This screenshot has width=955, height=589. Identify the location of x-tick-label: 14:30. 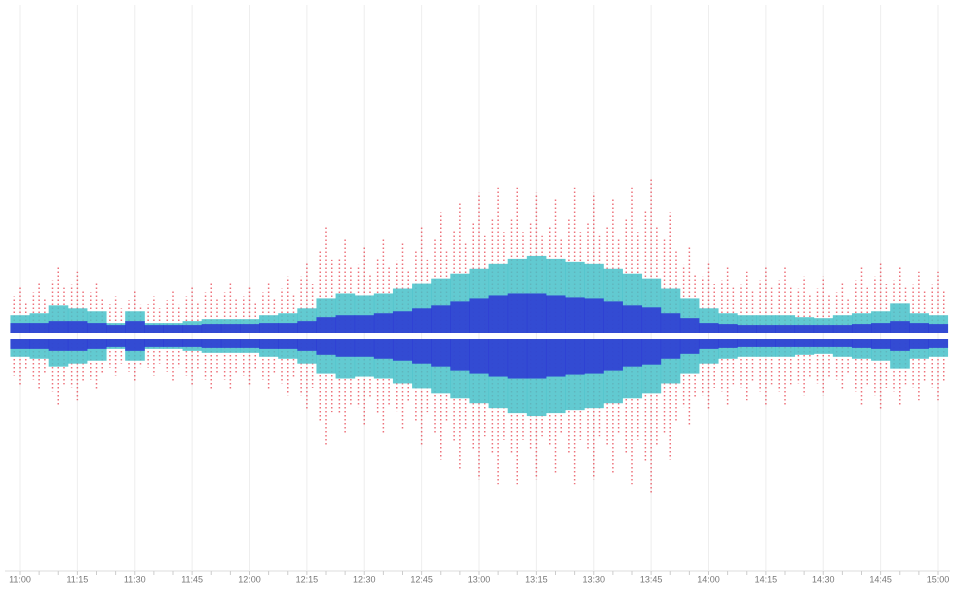
(823, 579).